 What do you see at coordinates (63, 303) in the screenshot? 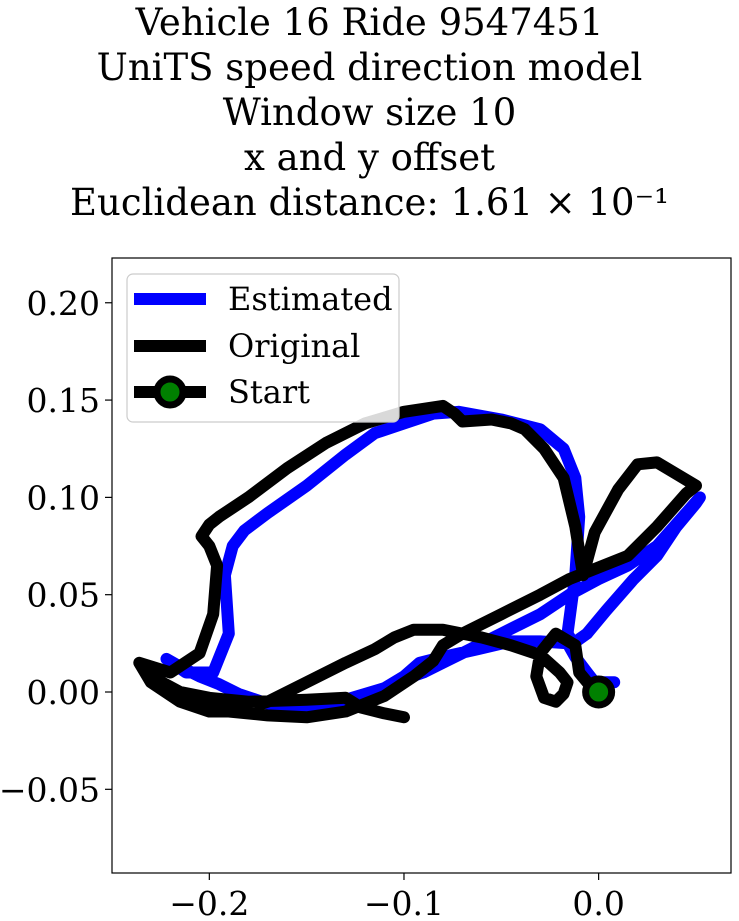
I see `y-tick-label: 0.20` at bounding box center [63, 303].